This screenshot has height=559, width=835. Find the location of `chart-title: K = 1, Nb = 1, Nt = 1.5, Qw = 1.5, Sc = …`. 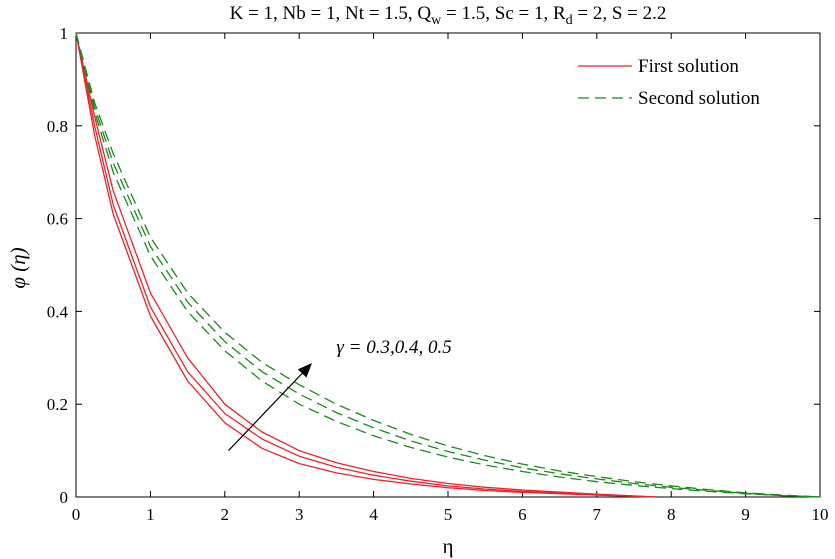

chart-title: K = 1, Nb = 1, Nt = 1.5, Qw = 1.5, Sc = … is located at coordinates (448, 15).